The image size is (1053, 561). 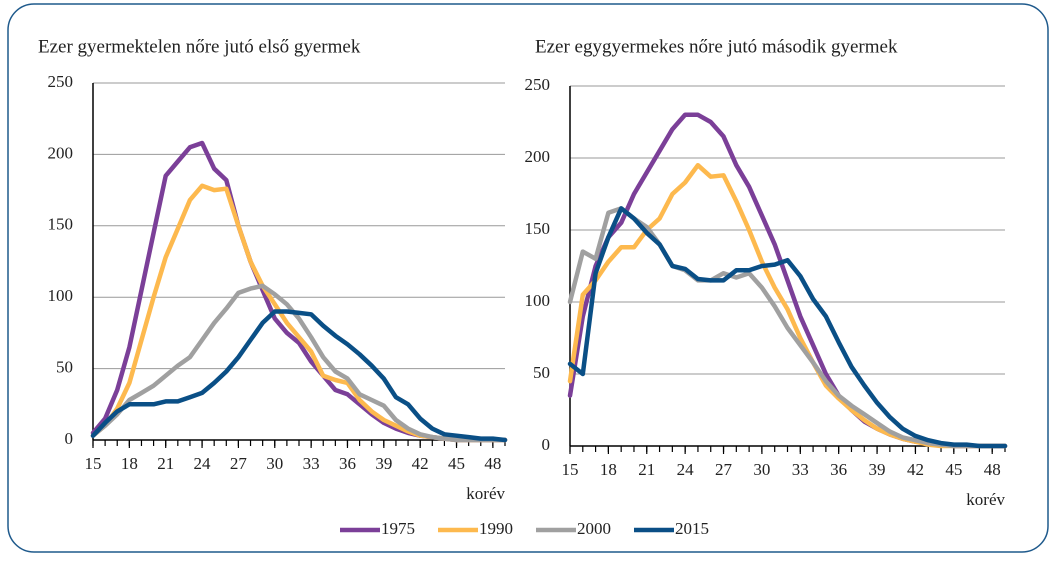 What do you see at coordinates (594, 528) in the screenshot?
I see `legend-label: 2000` at bounding box center [594, 528].